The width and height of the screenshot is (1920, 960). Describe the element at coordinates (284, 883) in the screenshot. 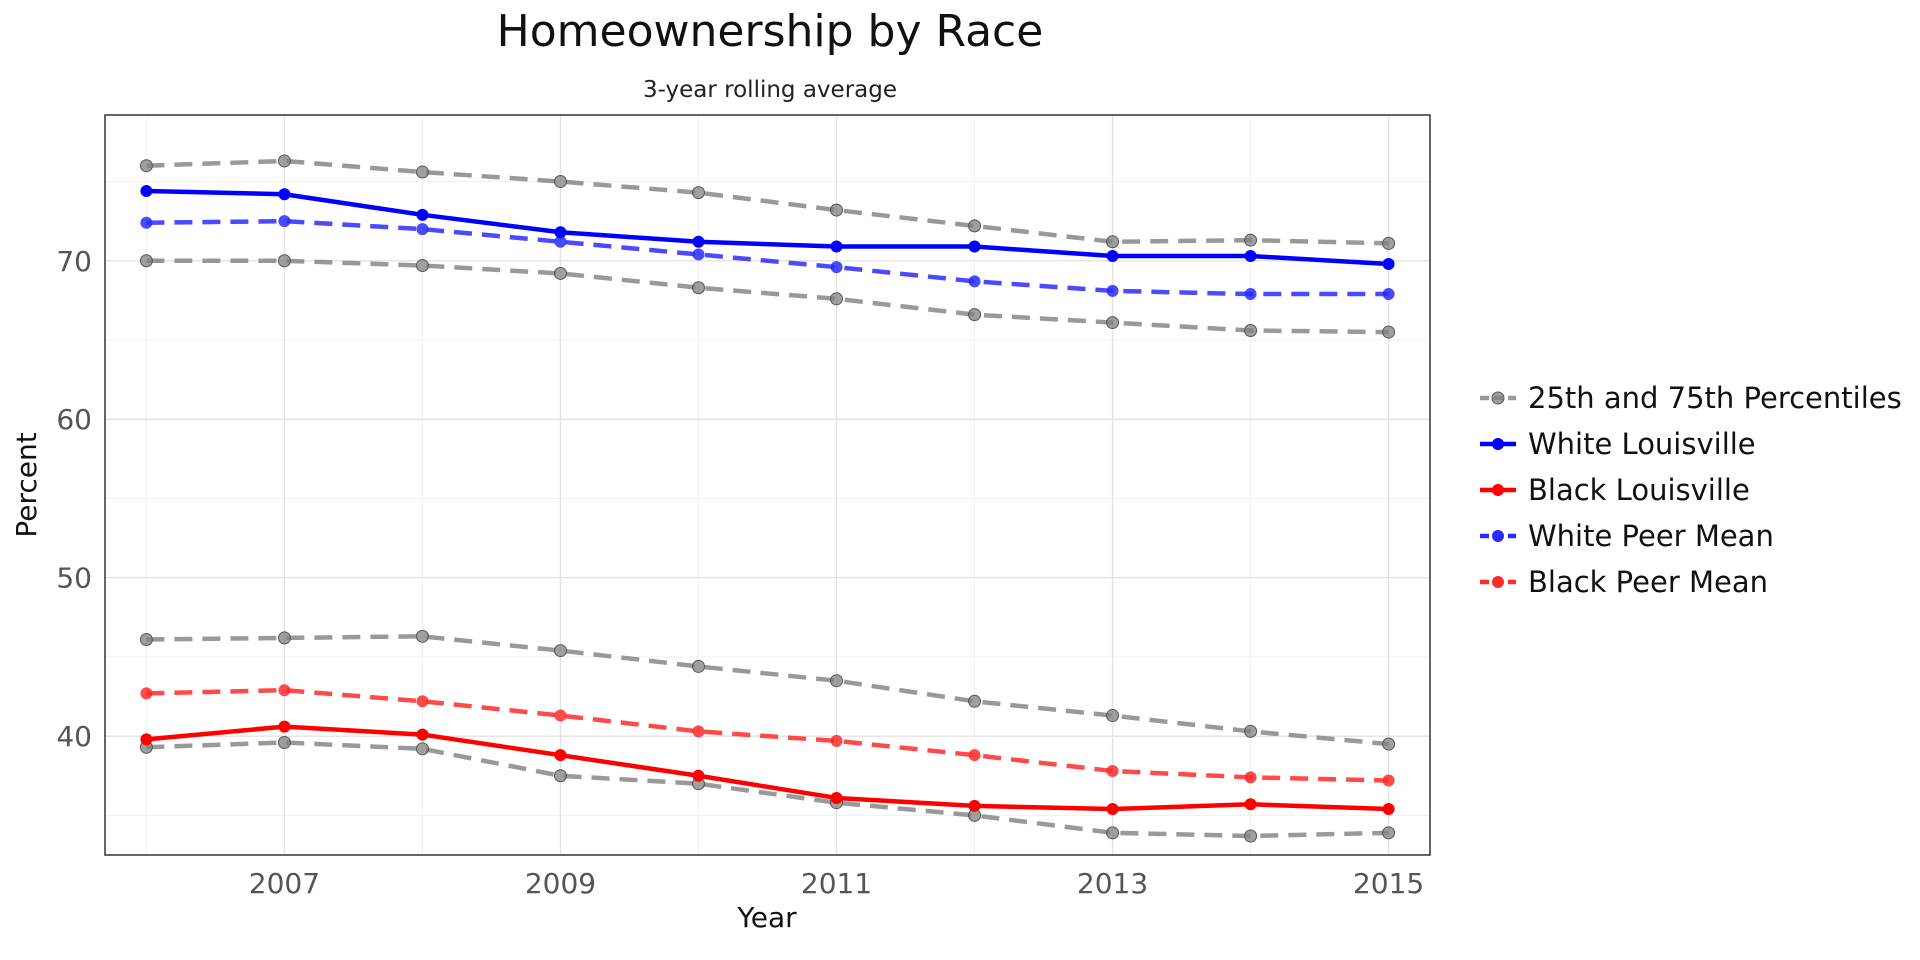

I see `x-tick-label: 2007` at that location.